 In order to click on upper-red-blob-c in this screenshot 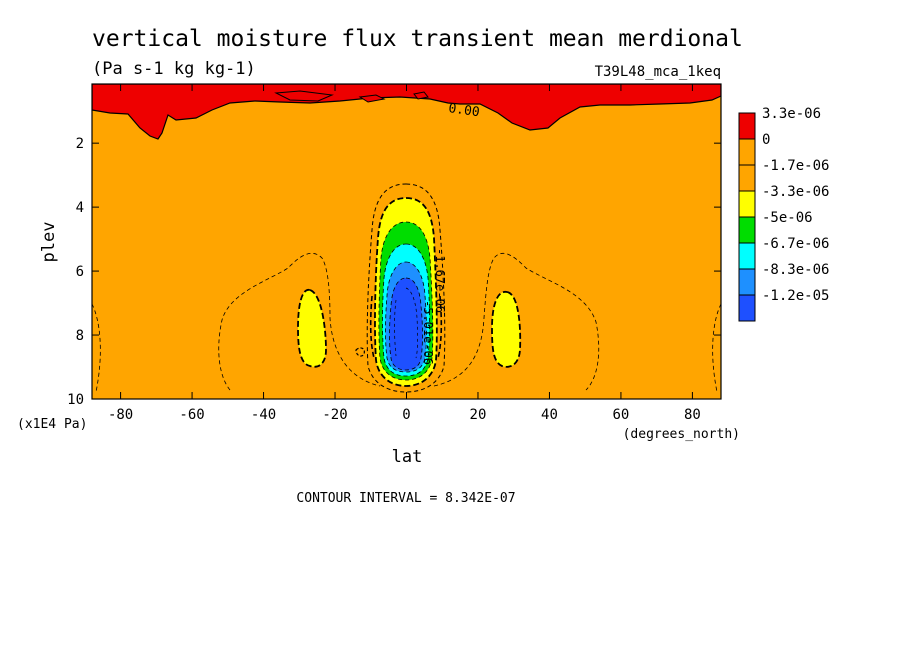, I will do `click(421, 95)`.